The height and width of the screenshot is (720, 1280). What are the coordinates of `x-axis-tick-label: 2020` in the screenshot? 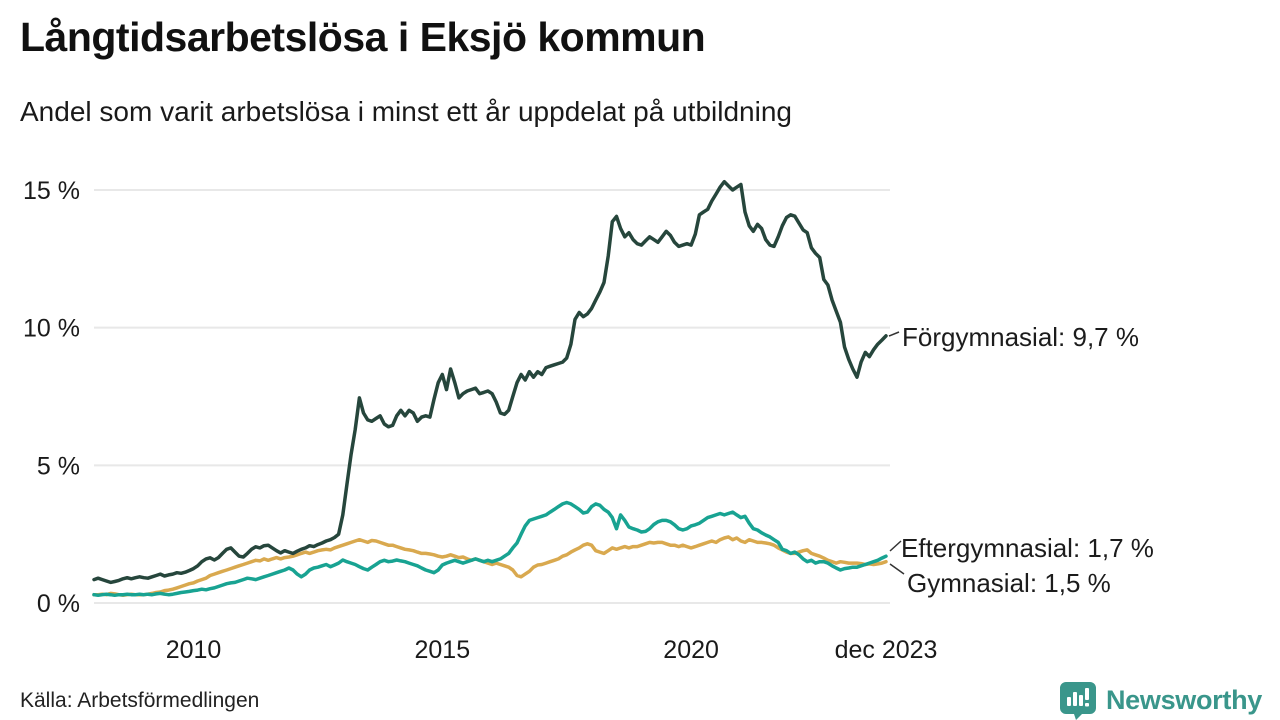 It's located at (691, 650).